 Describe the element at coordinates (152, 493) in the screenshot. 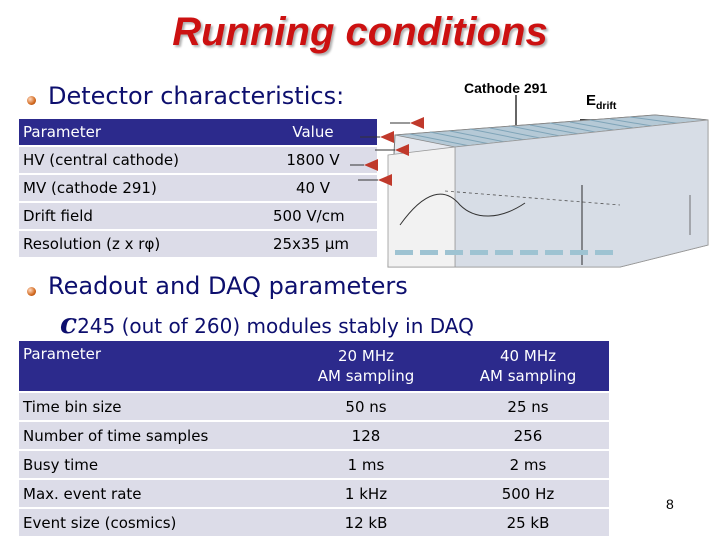

I see `table-cell: Max. event rate` at that location.